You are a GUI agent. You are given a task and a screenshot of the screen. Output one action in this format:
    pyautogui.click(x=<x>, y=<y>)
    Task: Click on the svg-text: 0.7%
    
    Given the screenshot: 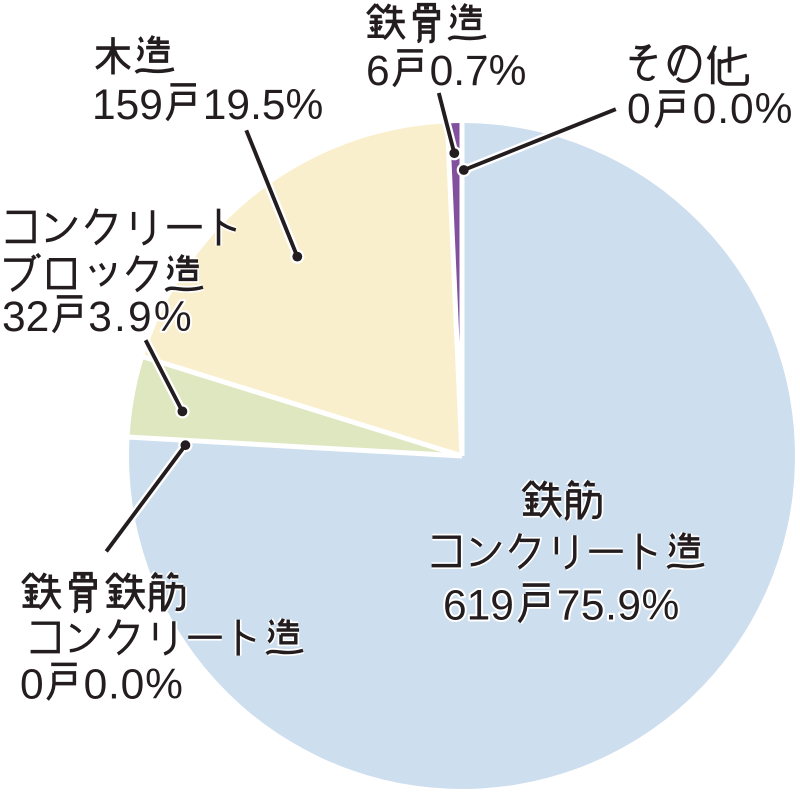 What is the action you would take?
    pyautogui.click(x=478, y=71)
    